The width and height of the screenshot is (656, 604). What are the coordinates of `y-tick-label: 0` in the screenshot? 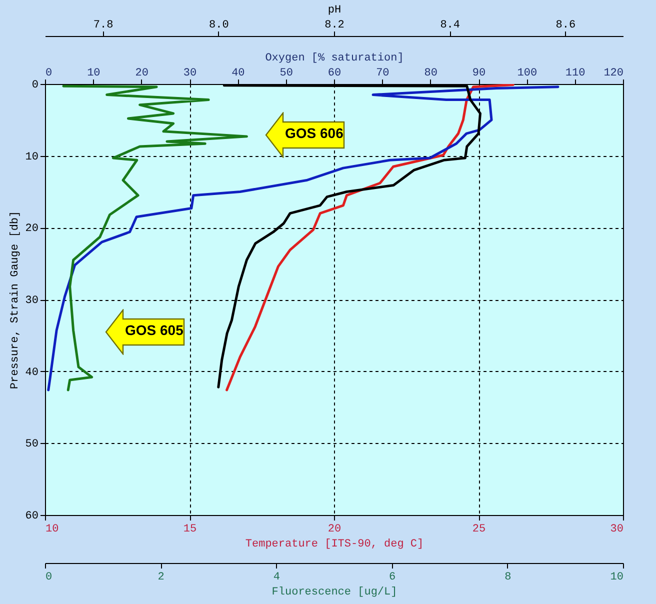 It's located at (35, 86).